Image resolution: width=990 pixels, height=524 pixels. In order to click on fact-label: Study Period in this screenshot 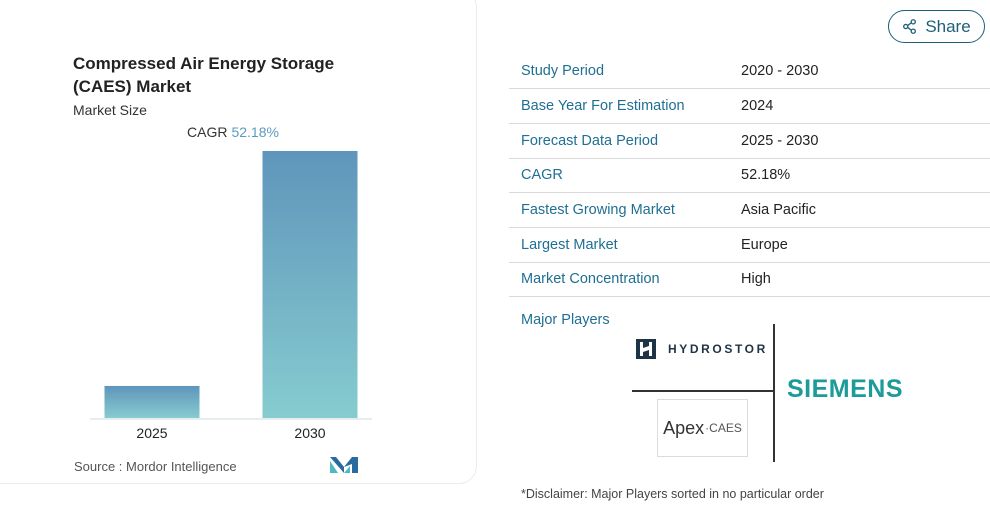, I will do `click(625, 72)`.